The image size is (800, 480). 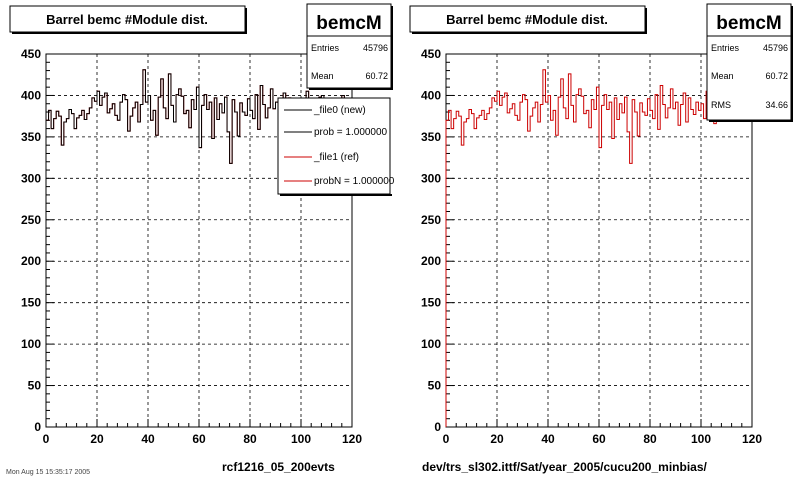 What do you see at coordinates (339, 110) in the screenshot?
I see `legend-item-file0: _file0 (new)` at bounding box center [339, 110].